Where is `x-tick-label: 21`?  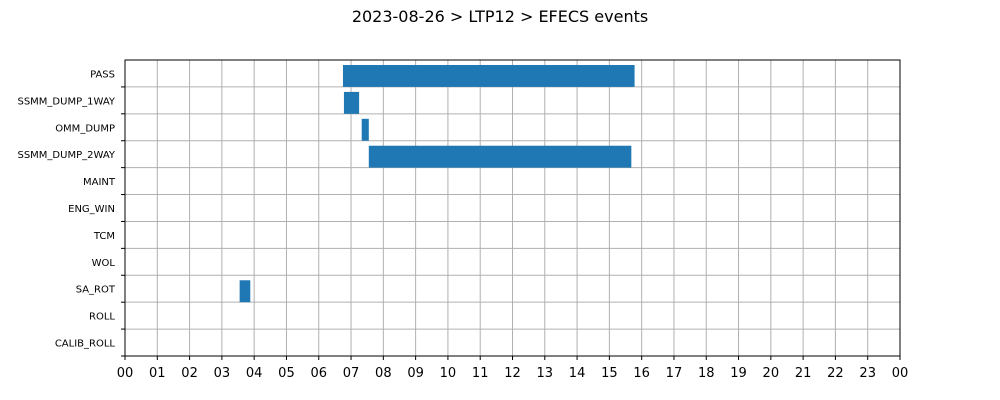 x-tick-label: 21 is located at coordinates (803, 373).